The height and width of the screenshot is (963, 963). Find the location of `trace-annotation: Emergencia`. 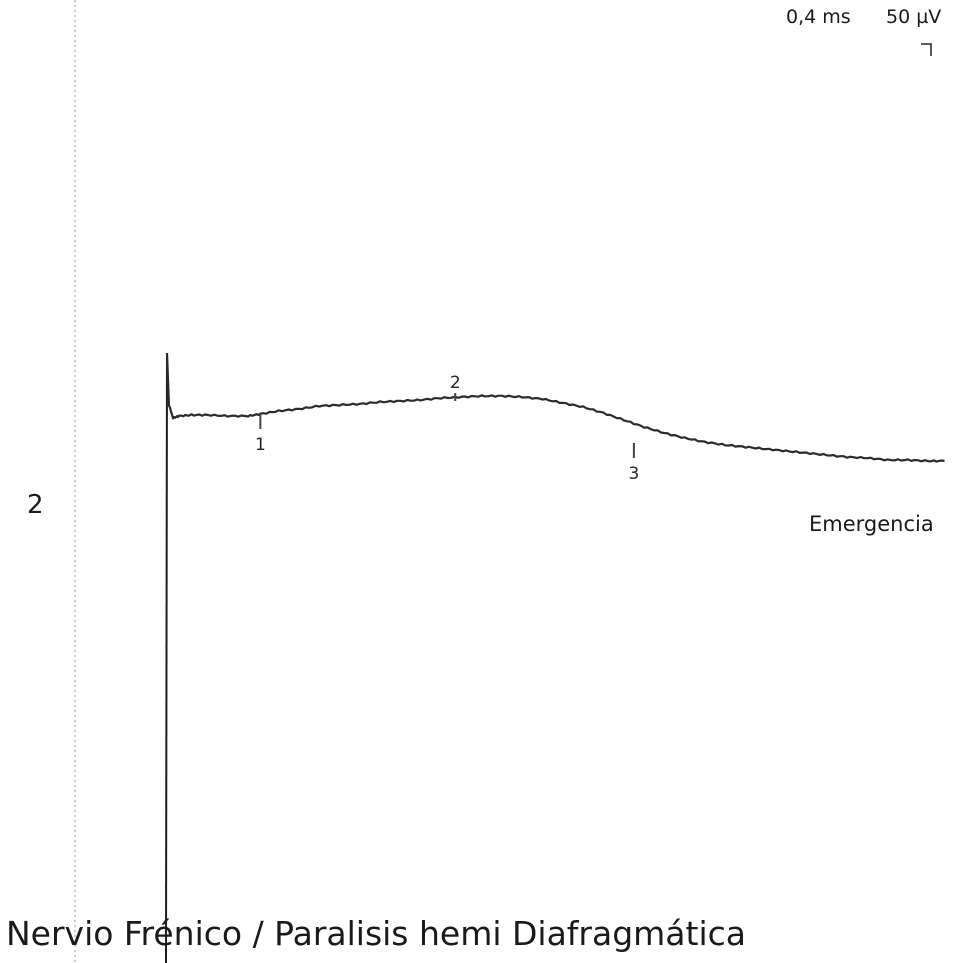

trace-annotation: Emergencia is located at coordinates (871, 524).